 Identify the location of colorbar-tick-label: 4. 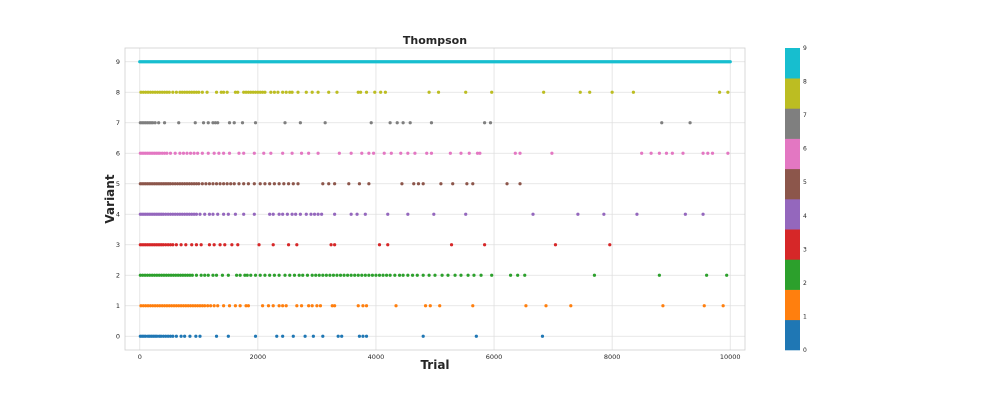
(805, 216).